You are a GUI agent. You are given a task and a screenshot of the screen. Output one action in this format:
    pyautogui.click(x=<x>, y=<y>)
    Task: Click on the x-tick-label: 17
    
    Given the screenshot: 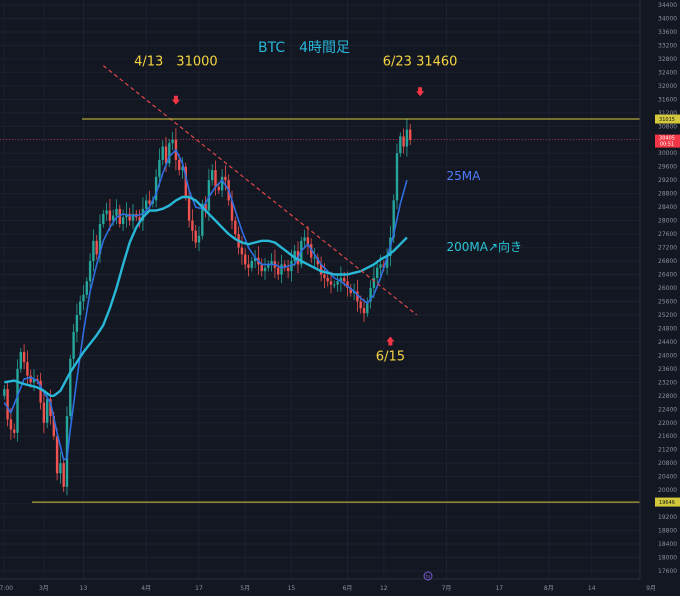 What is the action you would take?
    pyautogui.click(x=499, y=588)
    